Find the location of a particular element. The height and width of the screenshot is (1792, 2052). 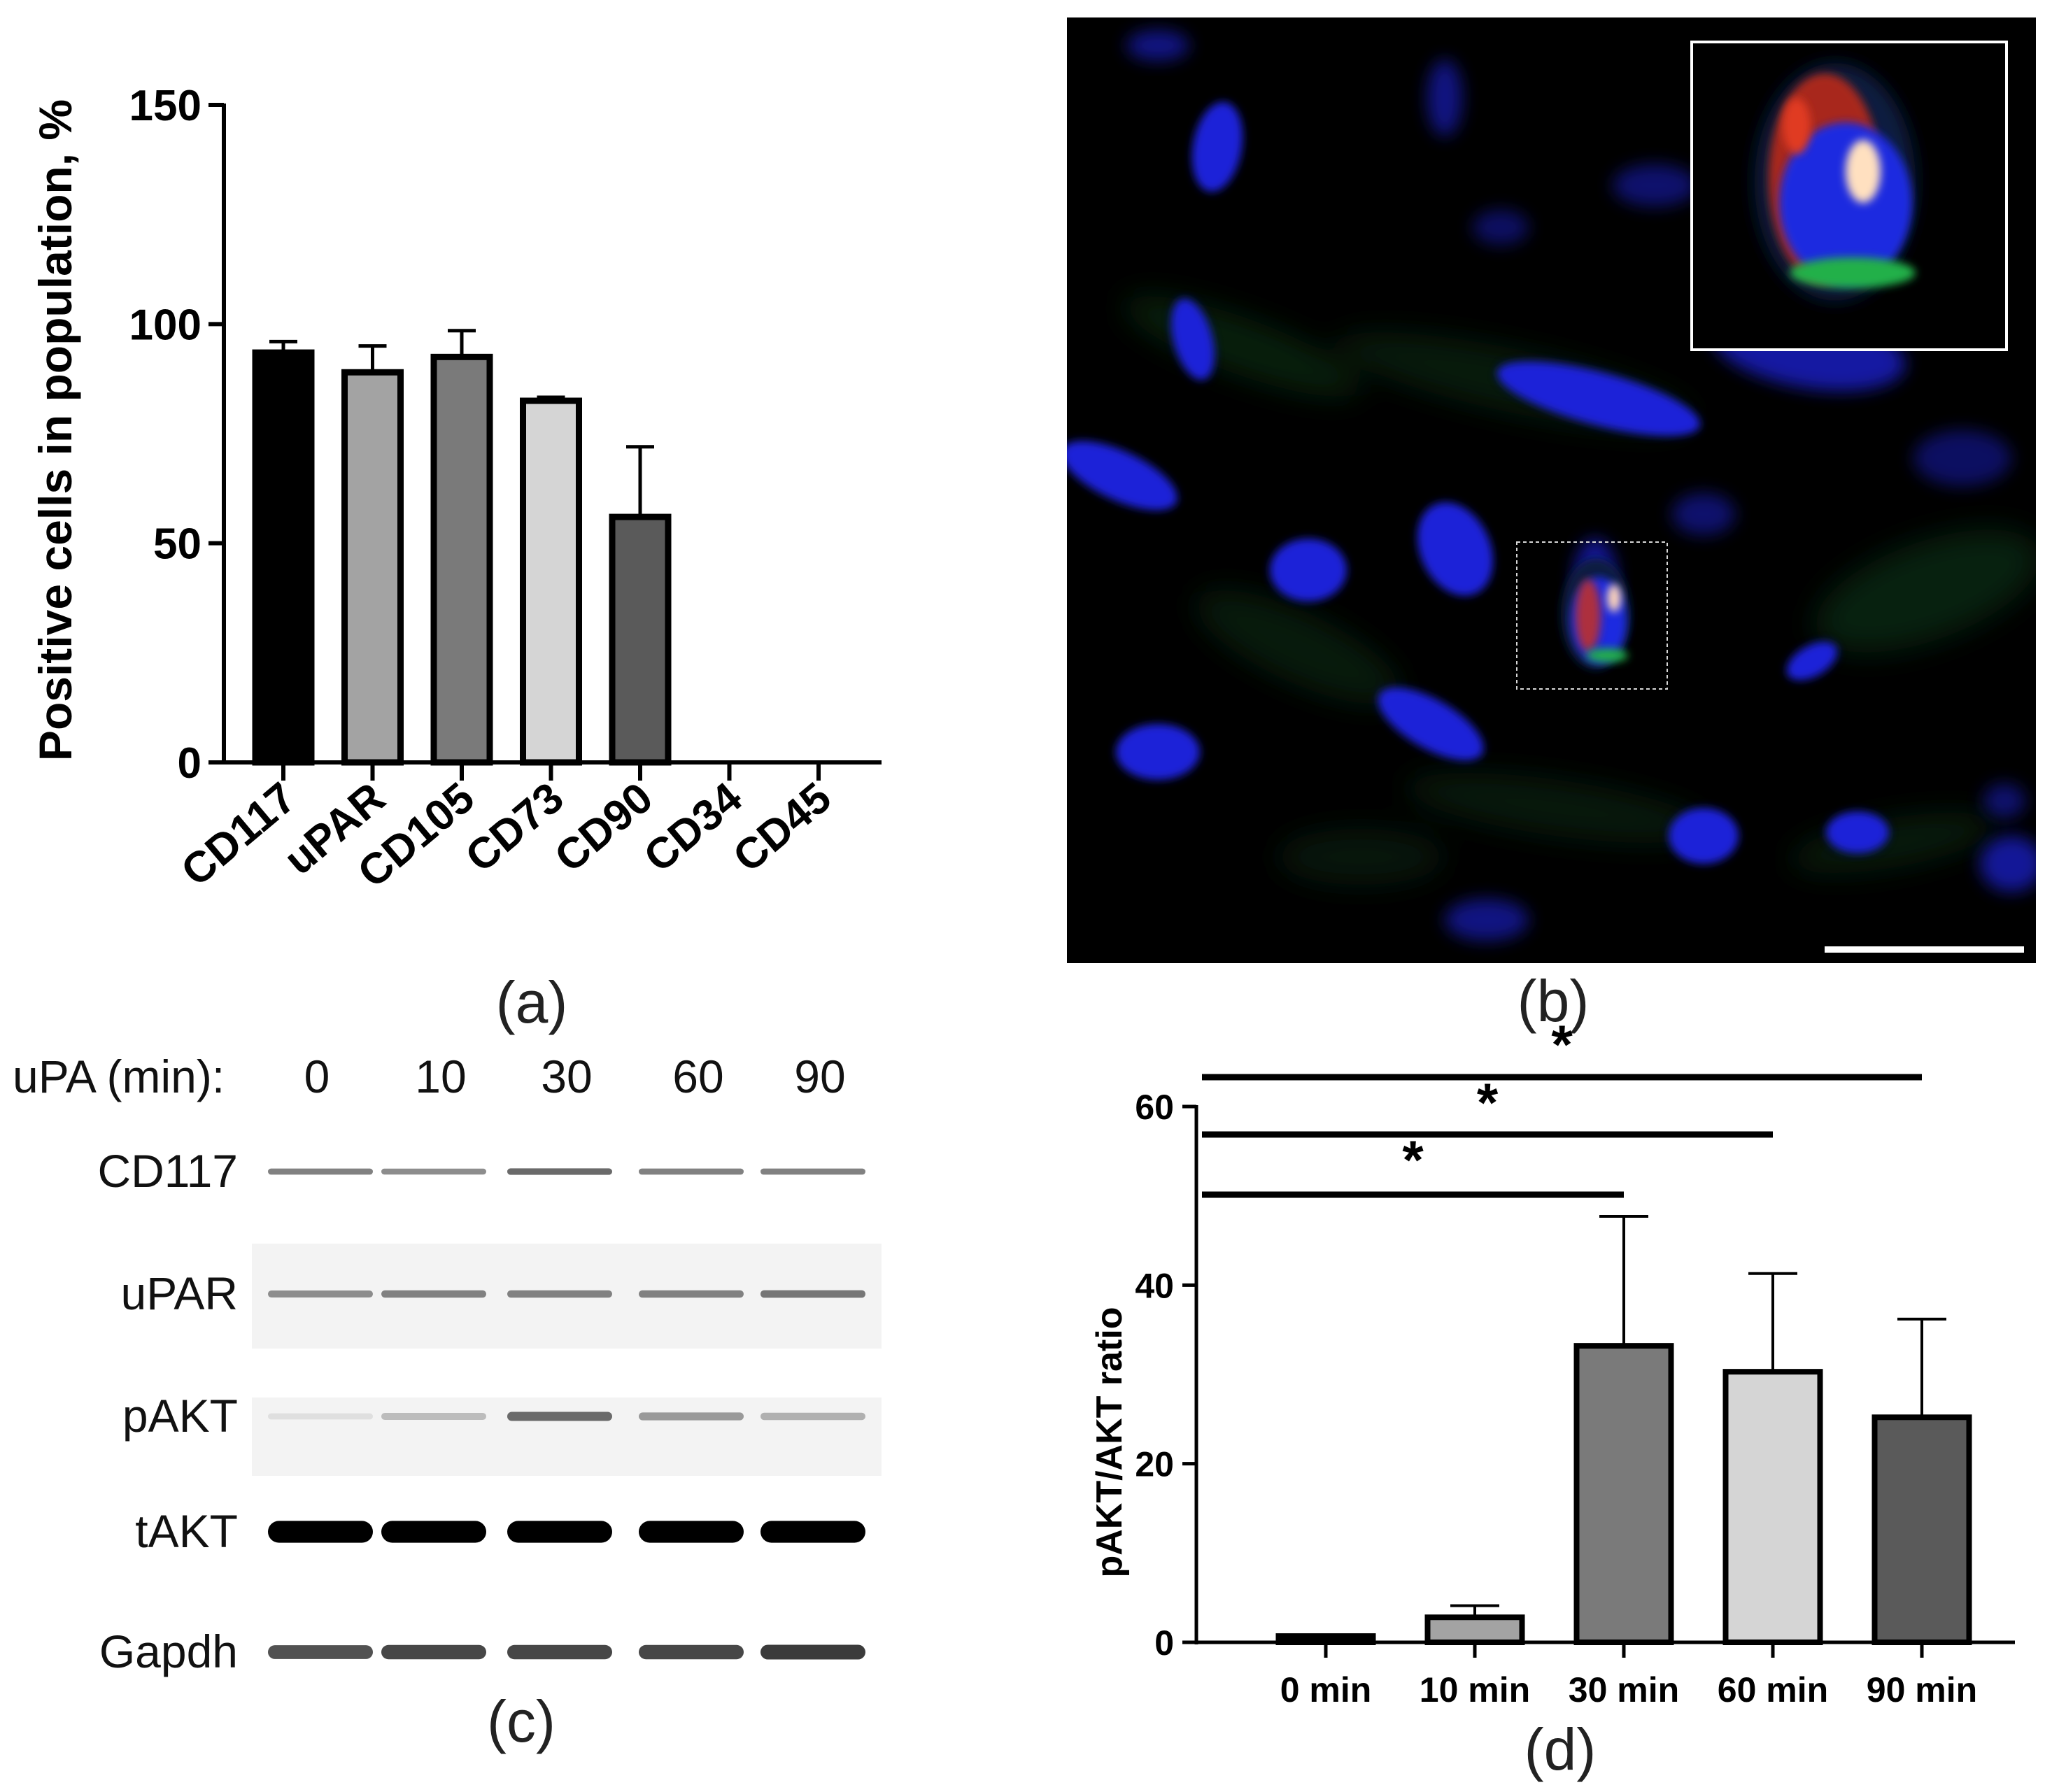

blot-row-label: tAKT is located at coordinates (186, 1531).